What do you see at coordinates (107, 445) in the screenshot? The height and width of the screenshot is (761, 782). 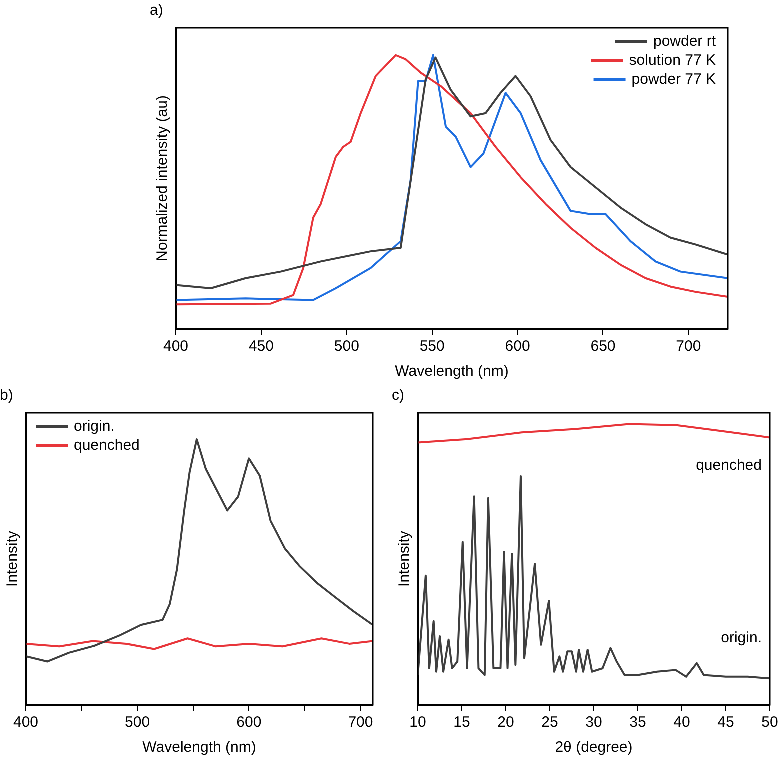 I see `legend-label: quenched` at bounding box center [107, 445].